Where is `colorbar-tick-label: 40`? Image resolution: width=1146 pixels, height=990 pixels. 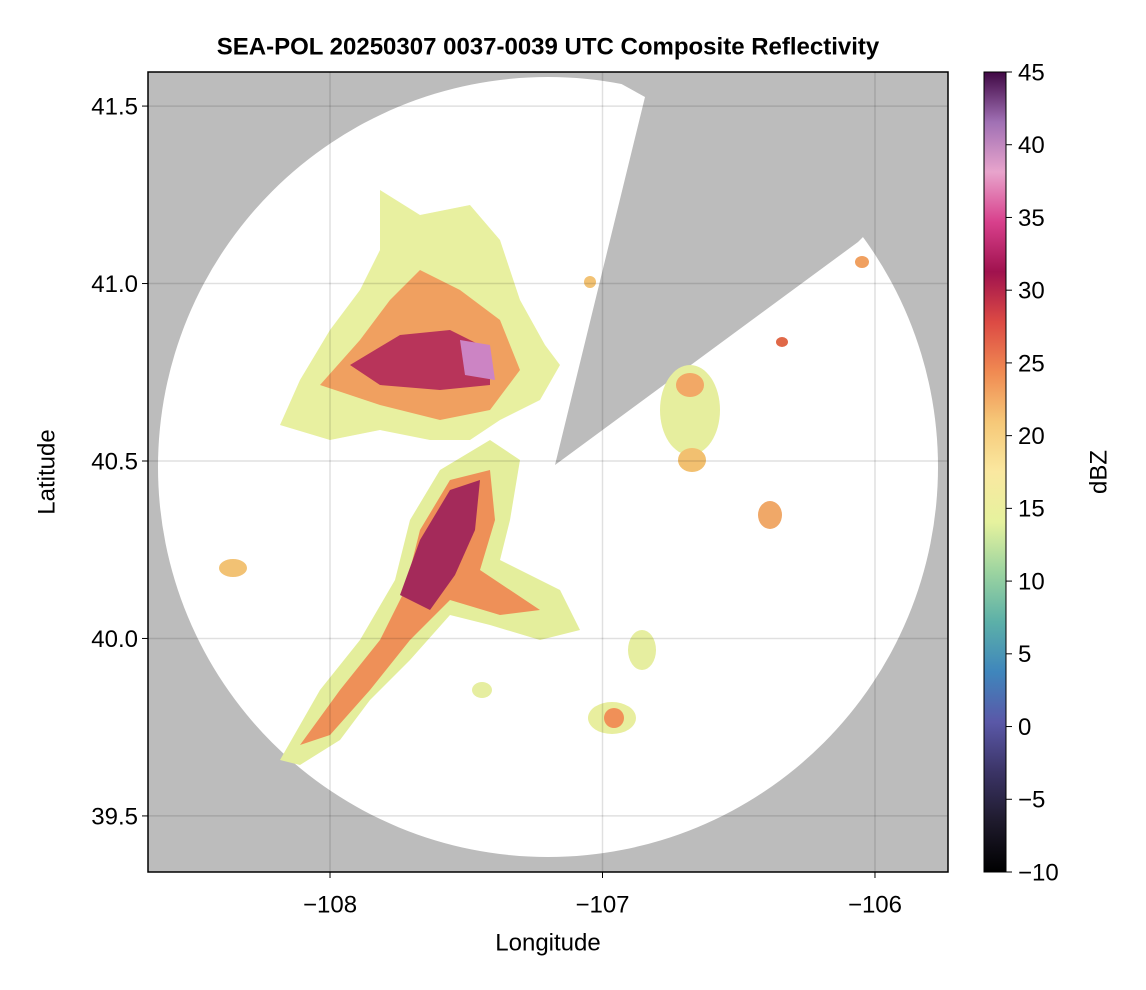 colorbar-tick-label: 40 is located at coordinates (1031, 145).